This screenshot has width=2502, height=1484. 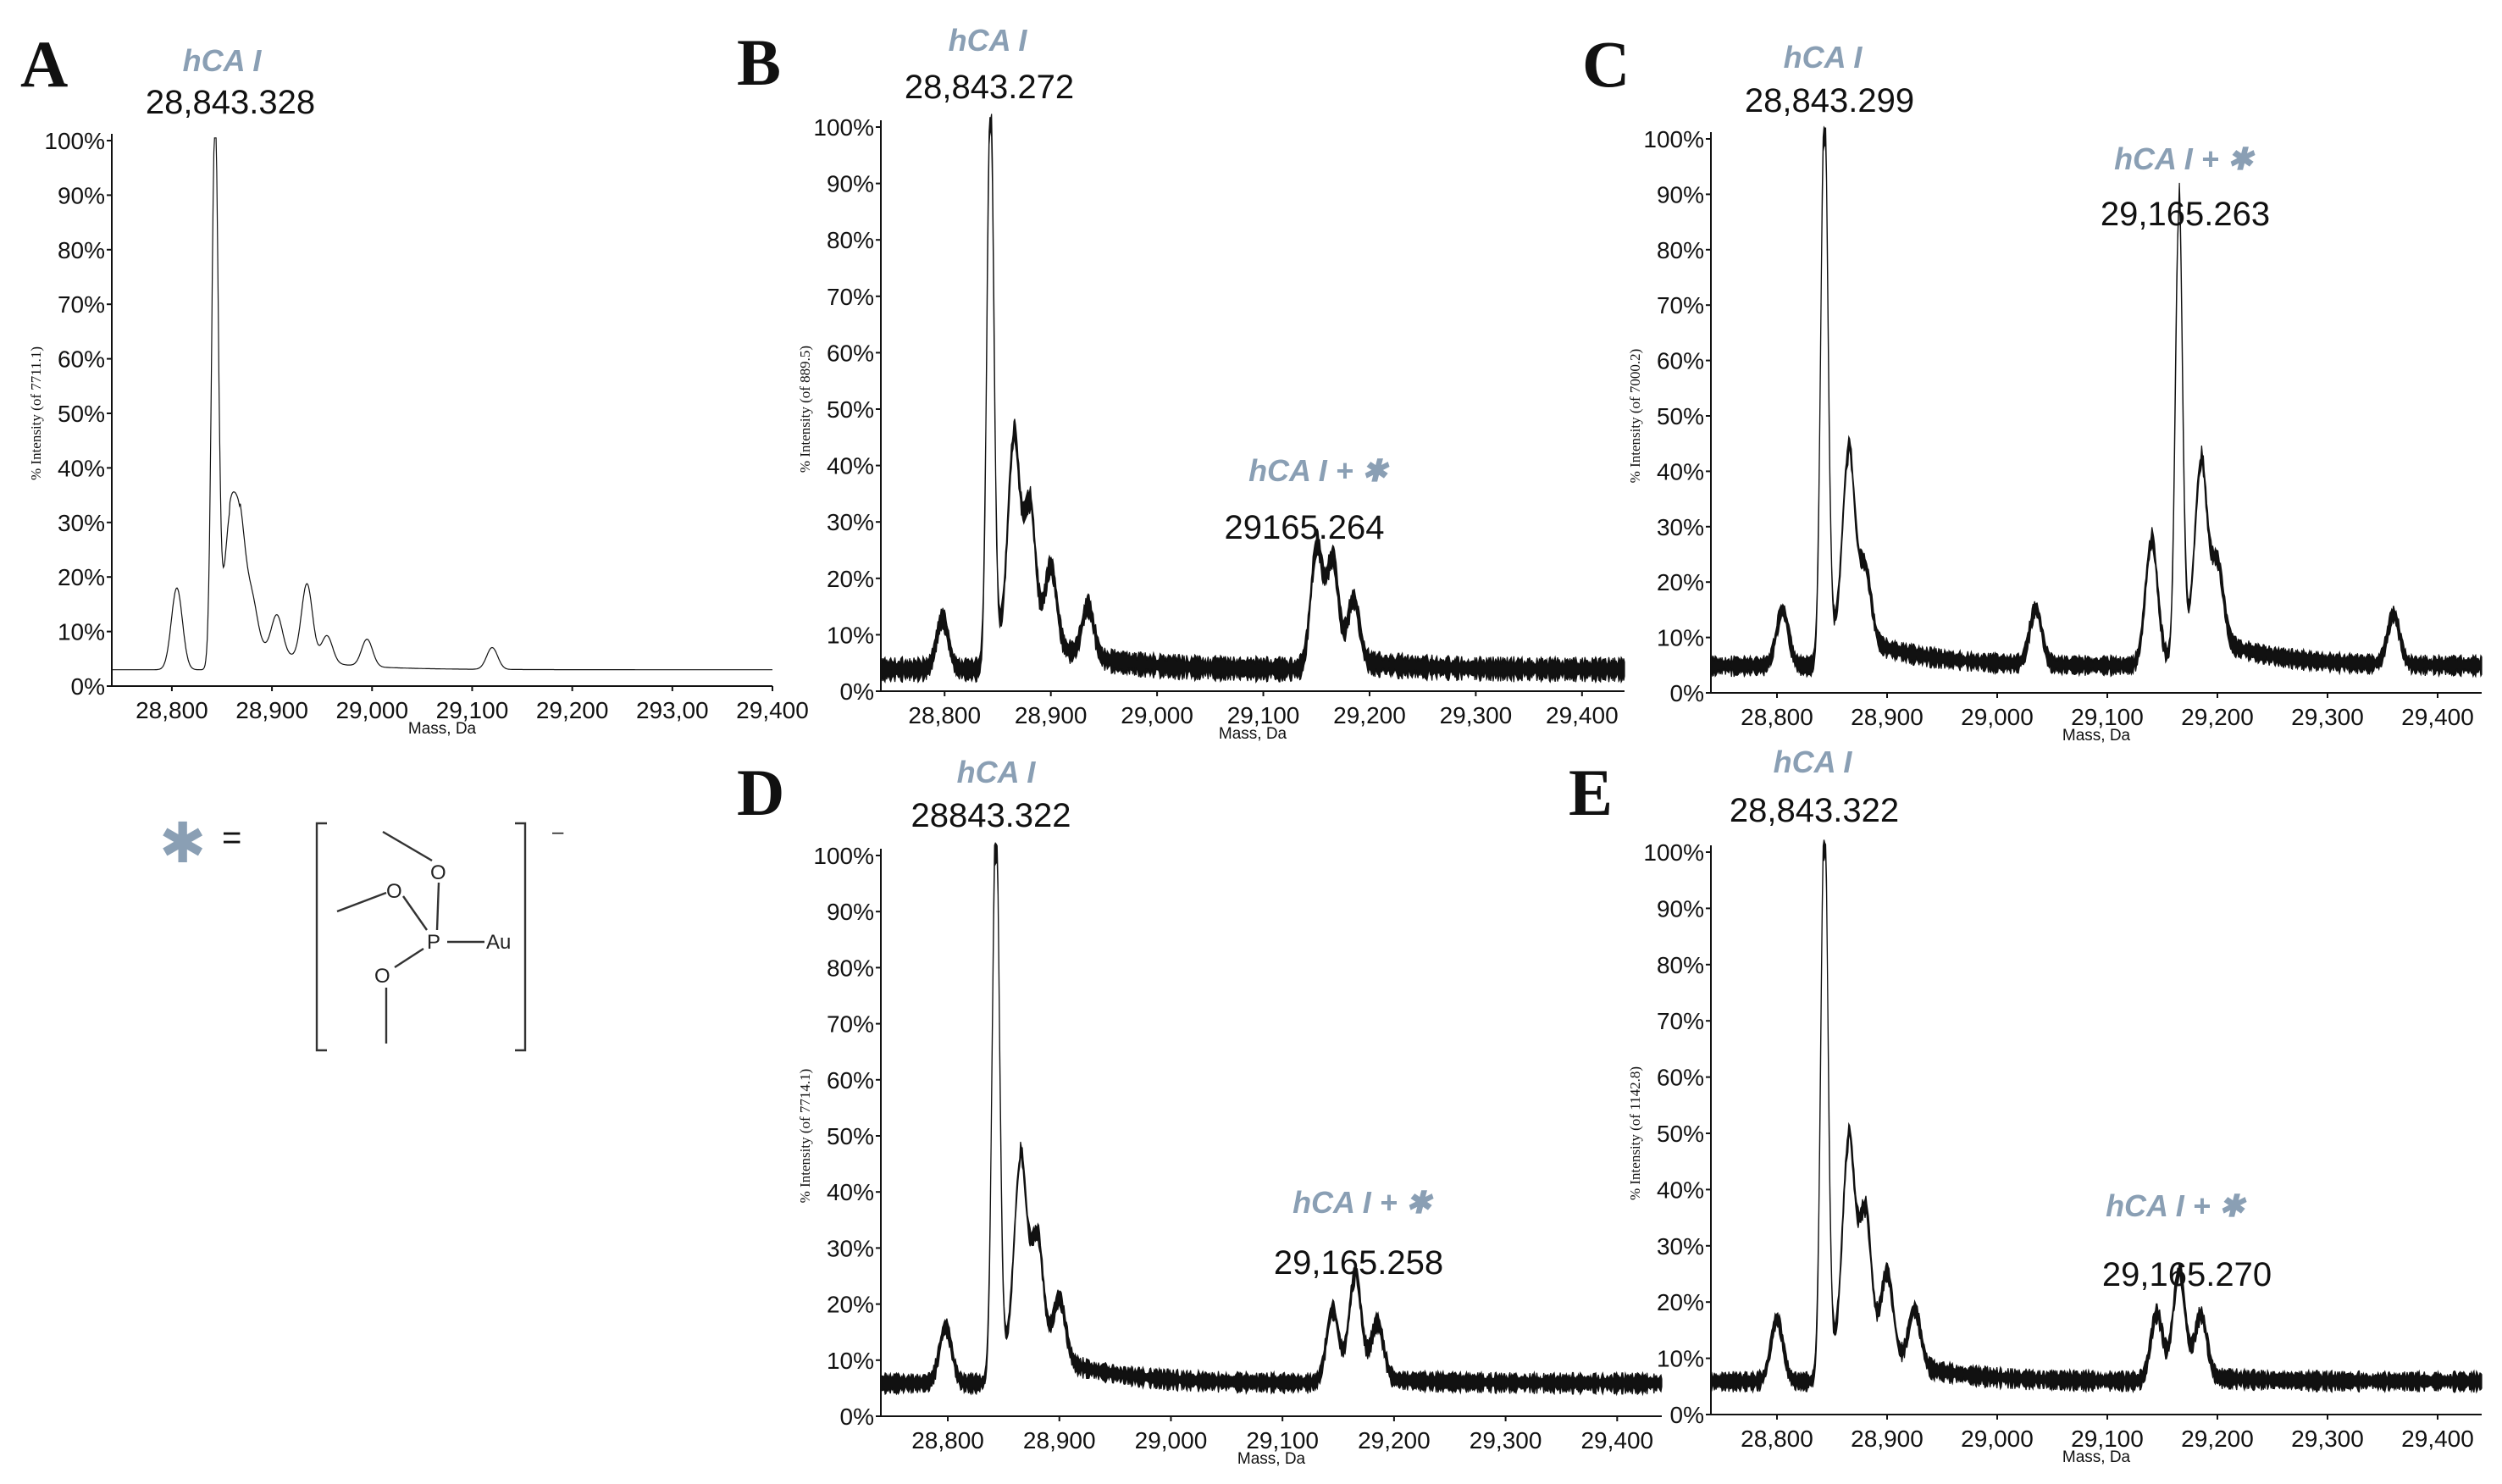 I want to click on panel-label-a: A, so click(x=44, y=64).